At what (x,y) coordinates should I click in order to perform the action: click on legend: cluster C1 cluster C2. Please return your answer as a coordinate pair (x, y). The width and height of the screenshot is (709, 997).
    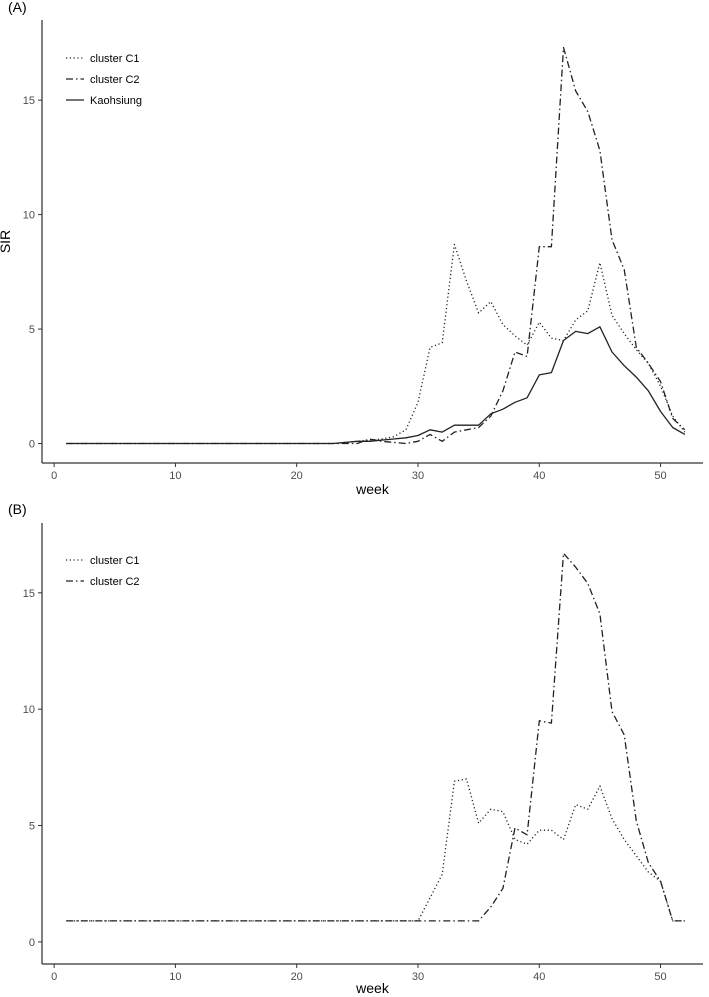
    Looking at the image, I should click on (103, 571).